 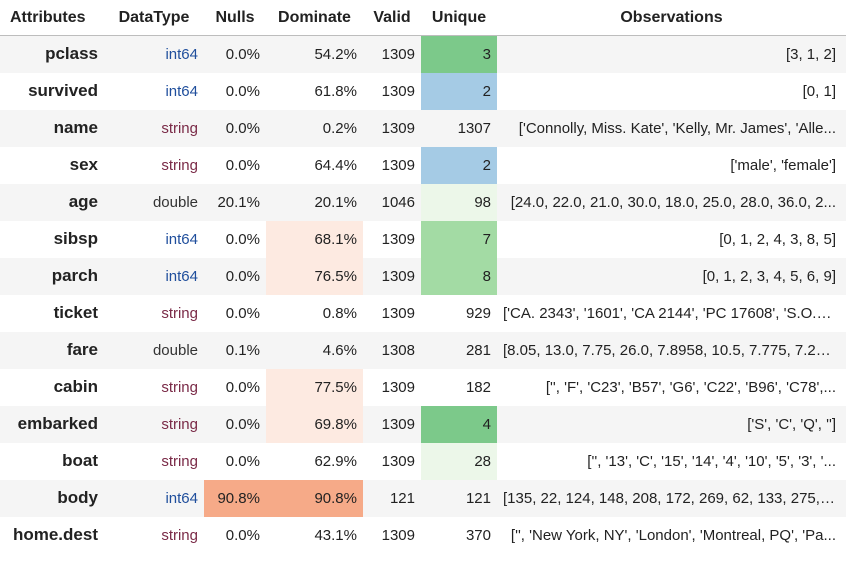 I want to click on unique-cell: 370, so click(x=478, y=535).